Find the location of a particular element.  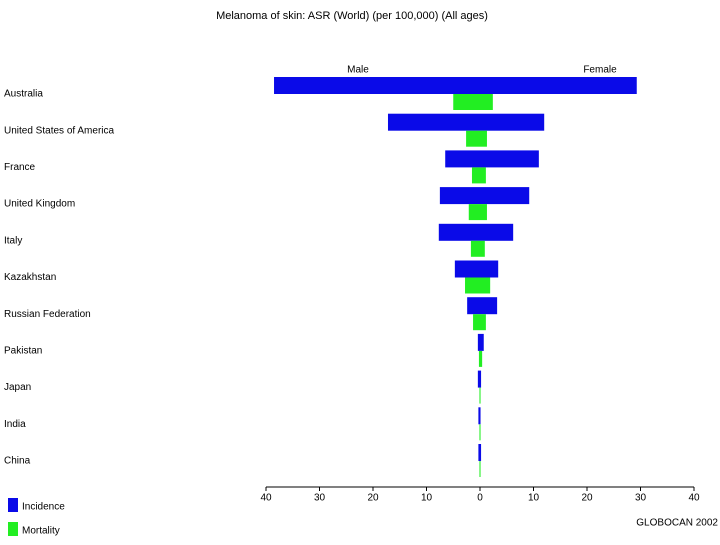

source: GLOBOCAN 2002 is located at coordinates (677, 523).